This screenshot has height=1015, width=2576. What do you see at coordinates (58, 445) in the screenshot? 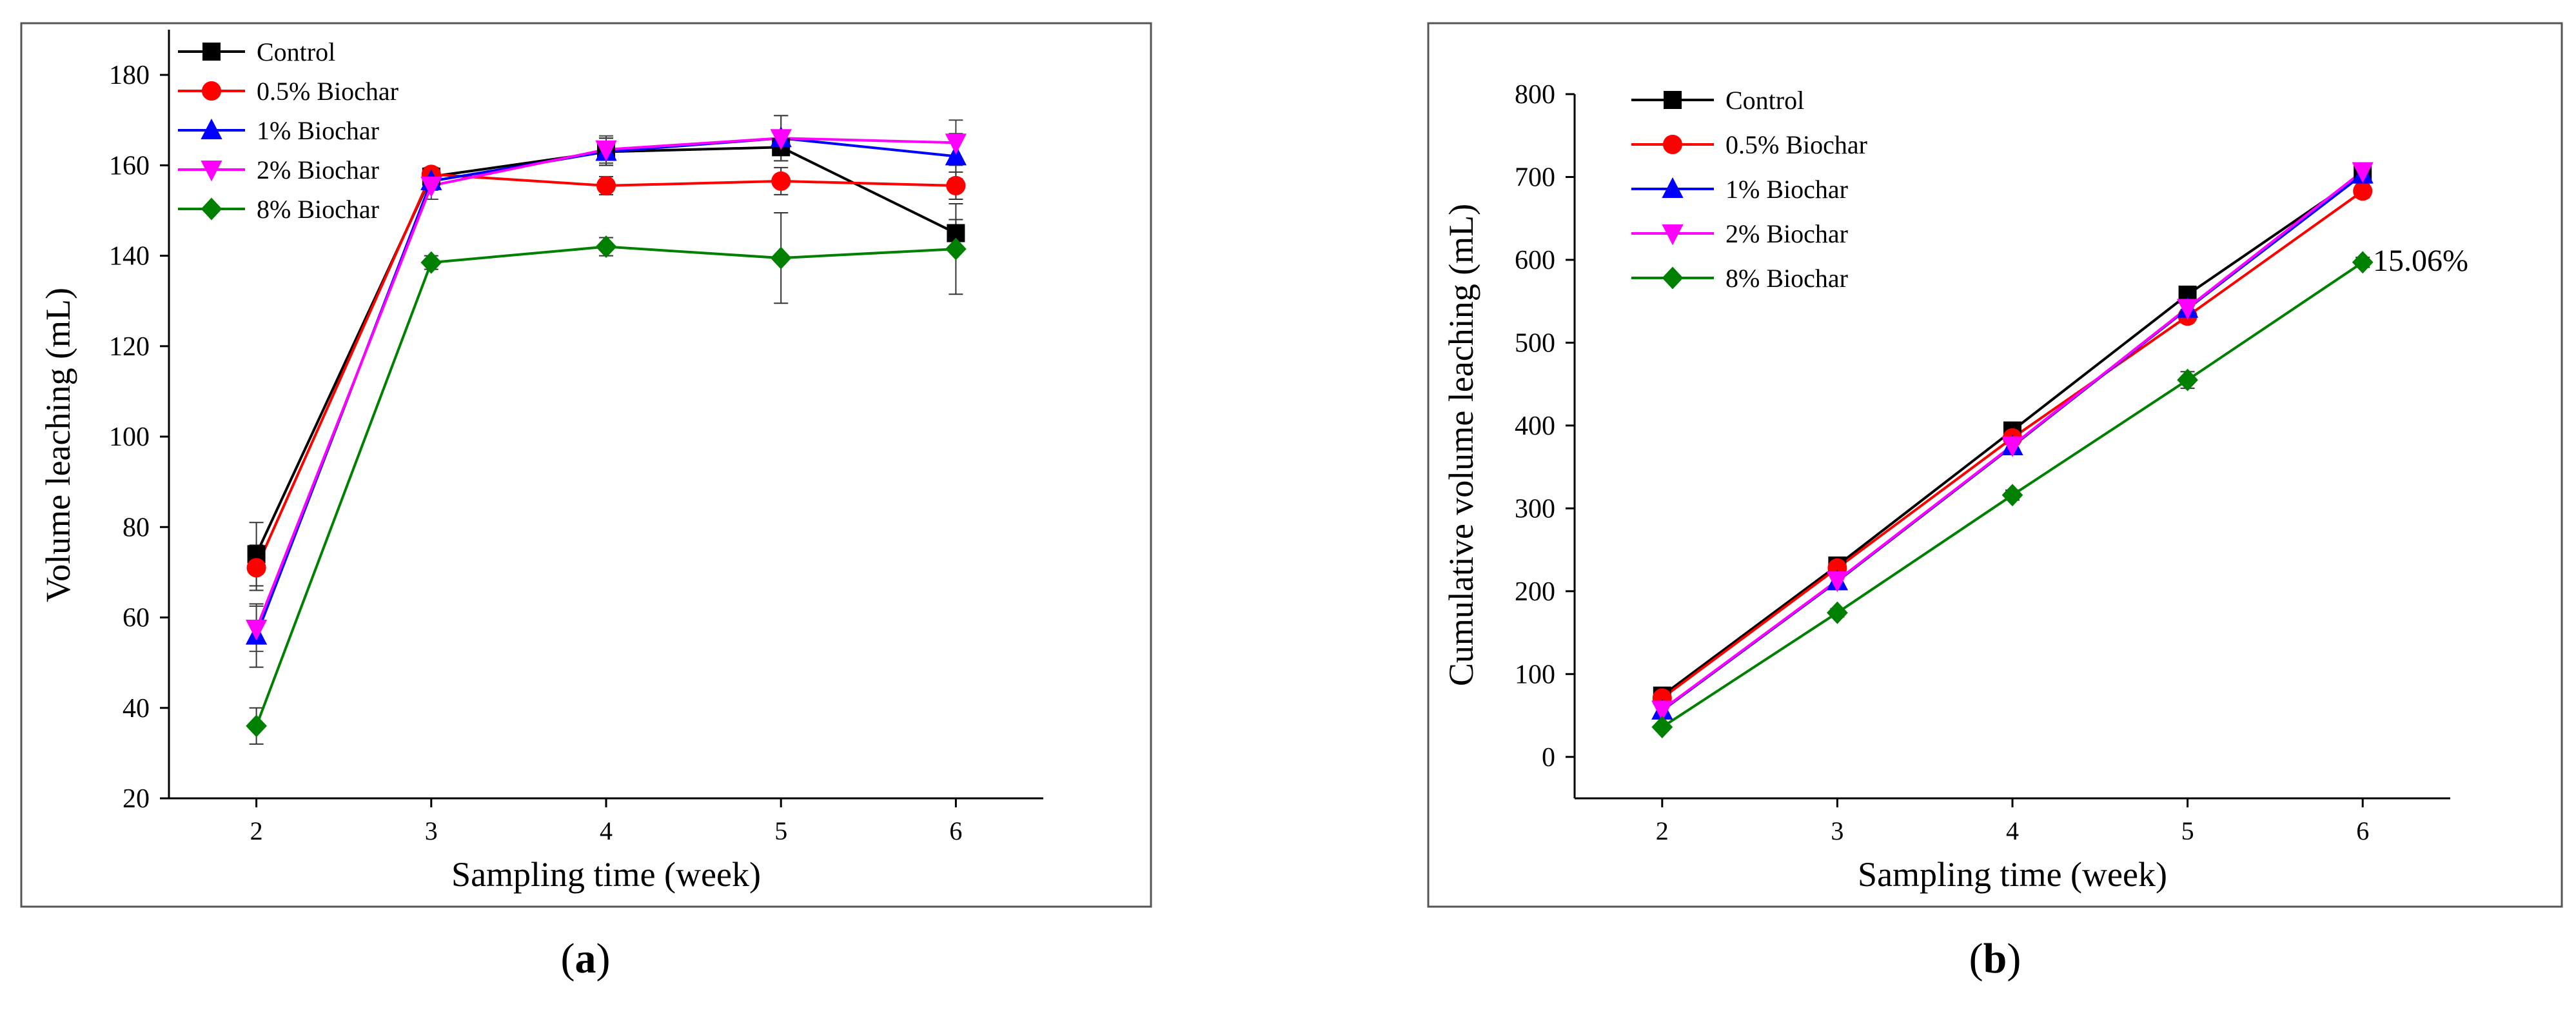
I see `panel-a-y-axis-label: Volume leaching (mL)` at bounding box center [58, 445].